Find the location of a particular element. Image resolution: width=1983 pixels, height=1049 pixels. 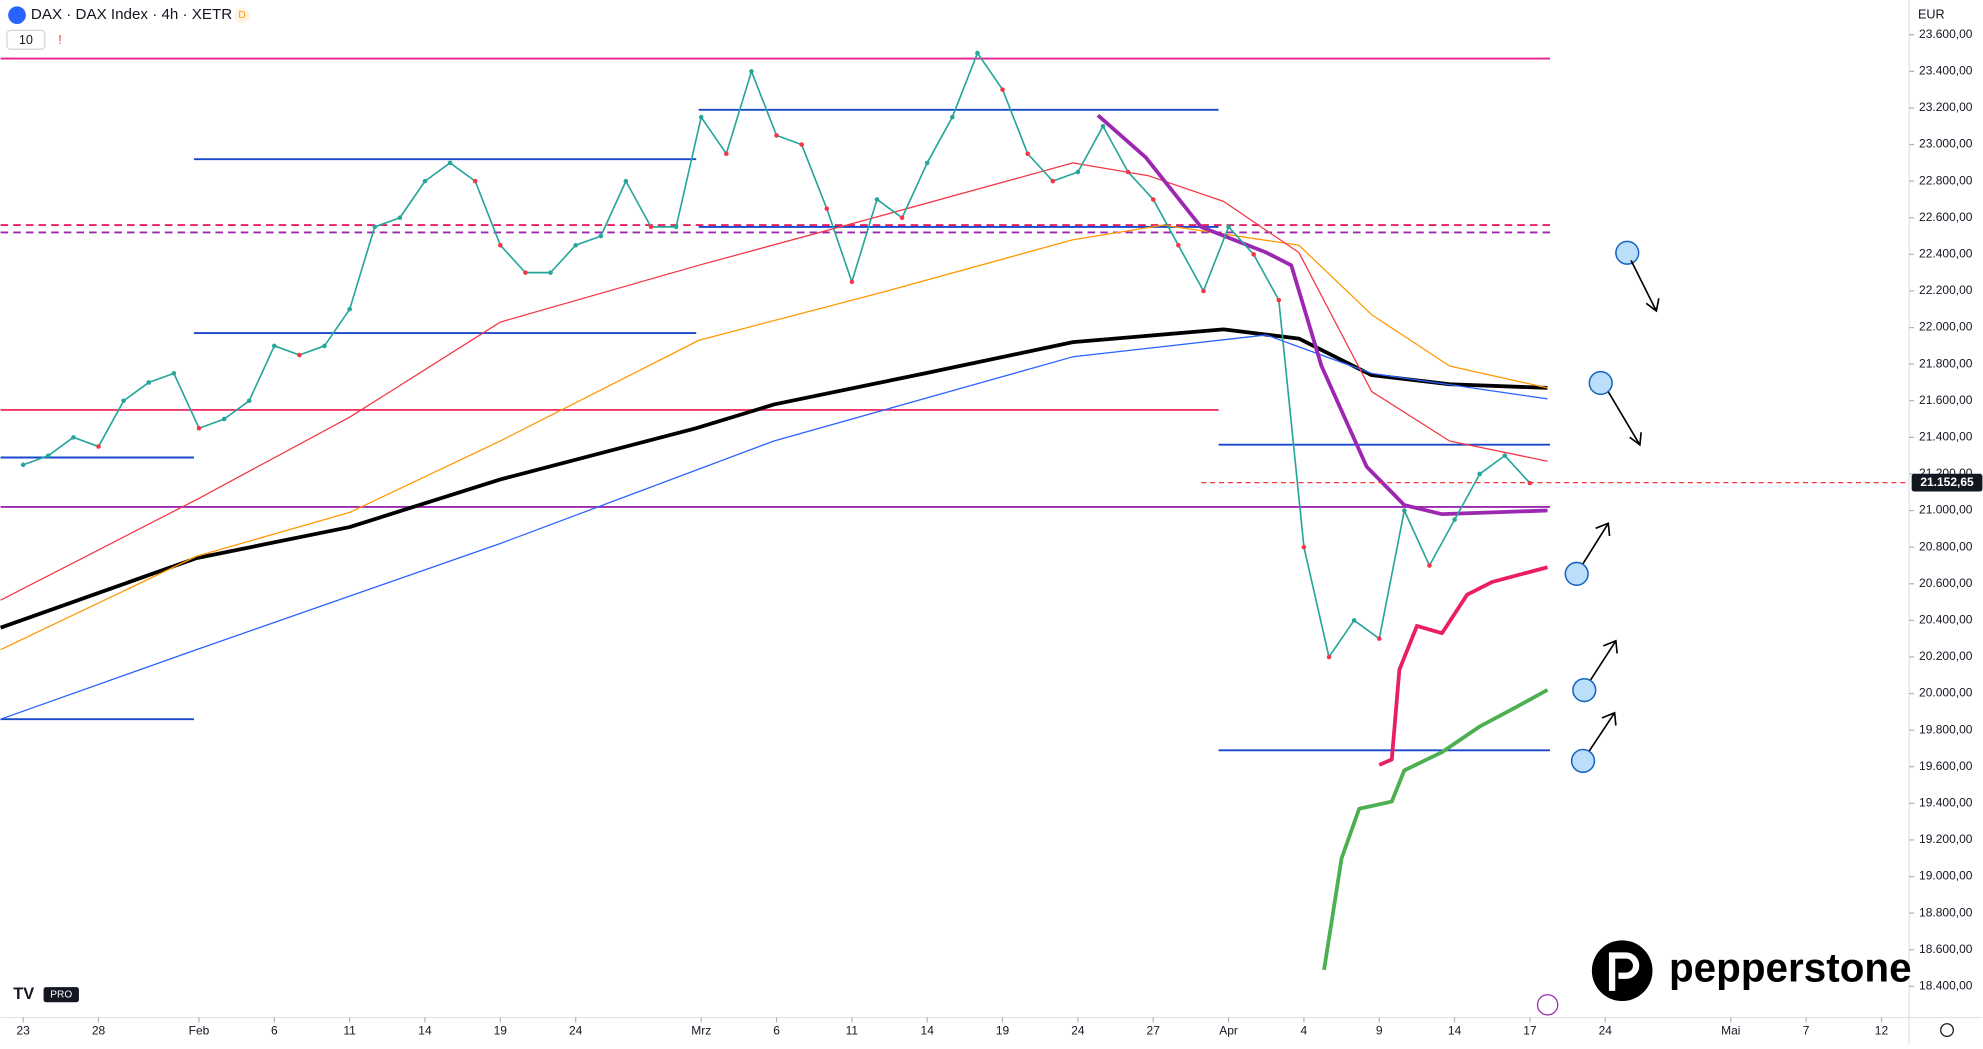

last-price-label: 21.152,65 is located at coordinates (1947, 482).